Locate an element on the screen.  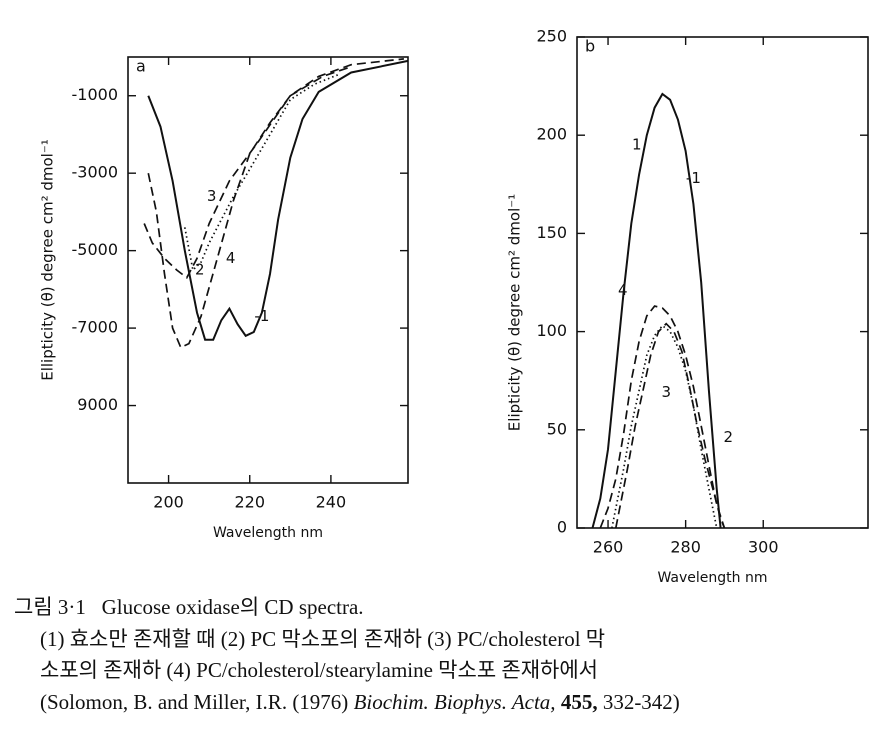
y-tick-label: 0 is located at coordinates (562, 527).